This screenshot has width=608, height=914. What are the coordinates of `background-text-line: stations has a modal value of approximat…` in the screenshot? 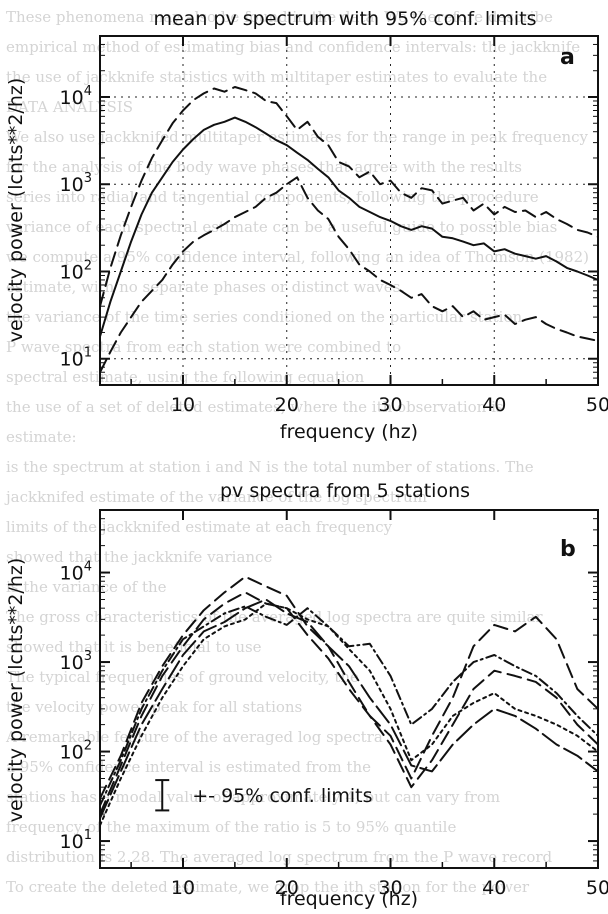 It's located at (253, 797).